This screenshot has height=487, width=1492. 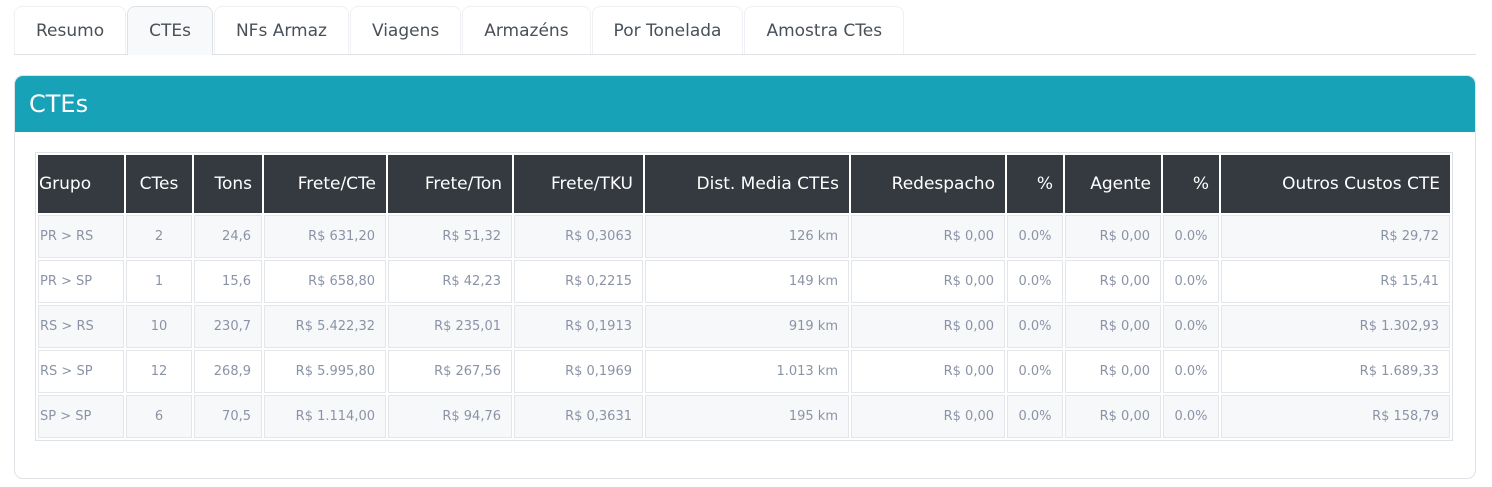 What do you see at coordinates (928, 184) in the screenshot?
I see `col-redespacho: Redespacho` at bounding box center [928, 184].